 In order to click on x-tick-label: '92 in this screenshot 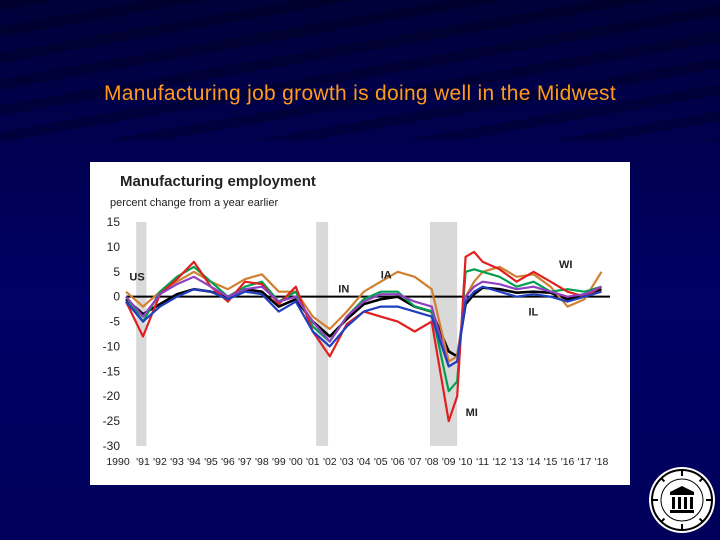, I will do `click(160, 462)`.